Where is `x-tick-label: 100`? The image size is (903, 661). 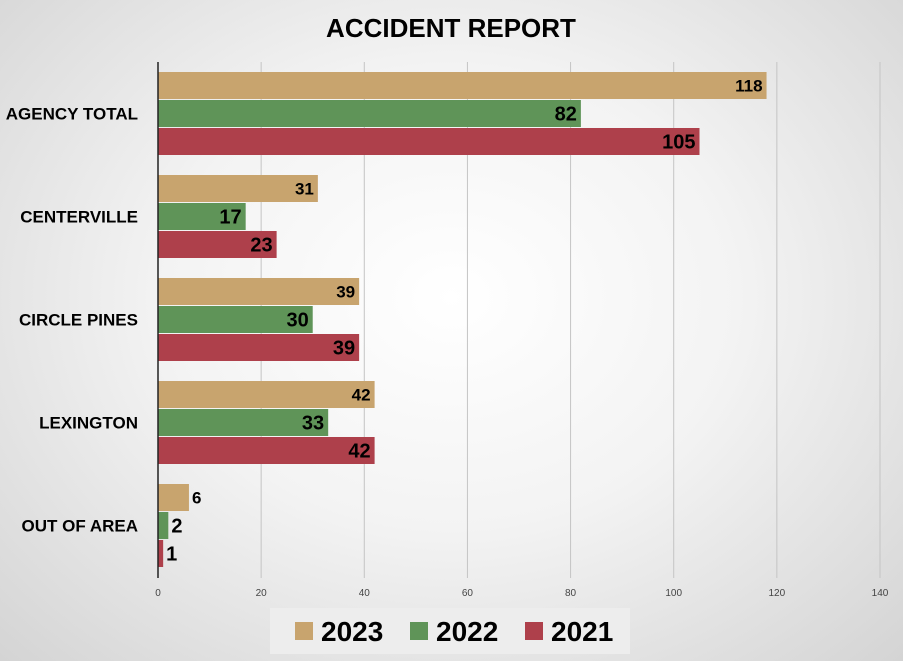
x-tick-label: 100 is located at coordinates (673, 593).